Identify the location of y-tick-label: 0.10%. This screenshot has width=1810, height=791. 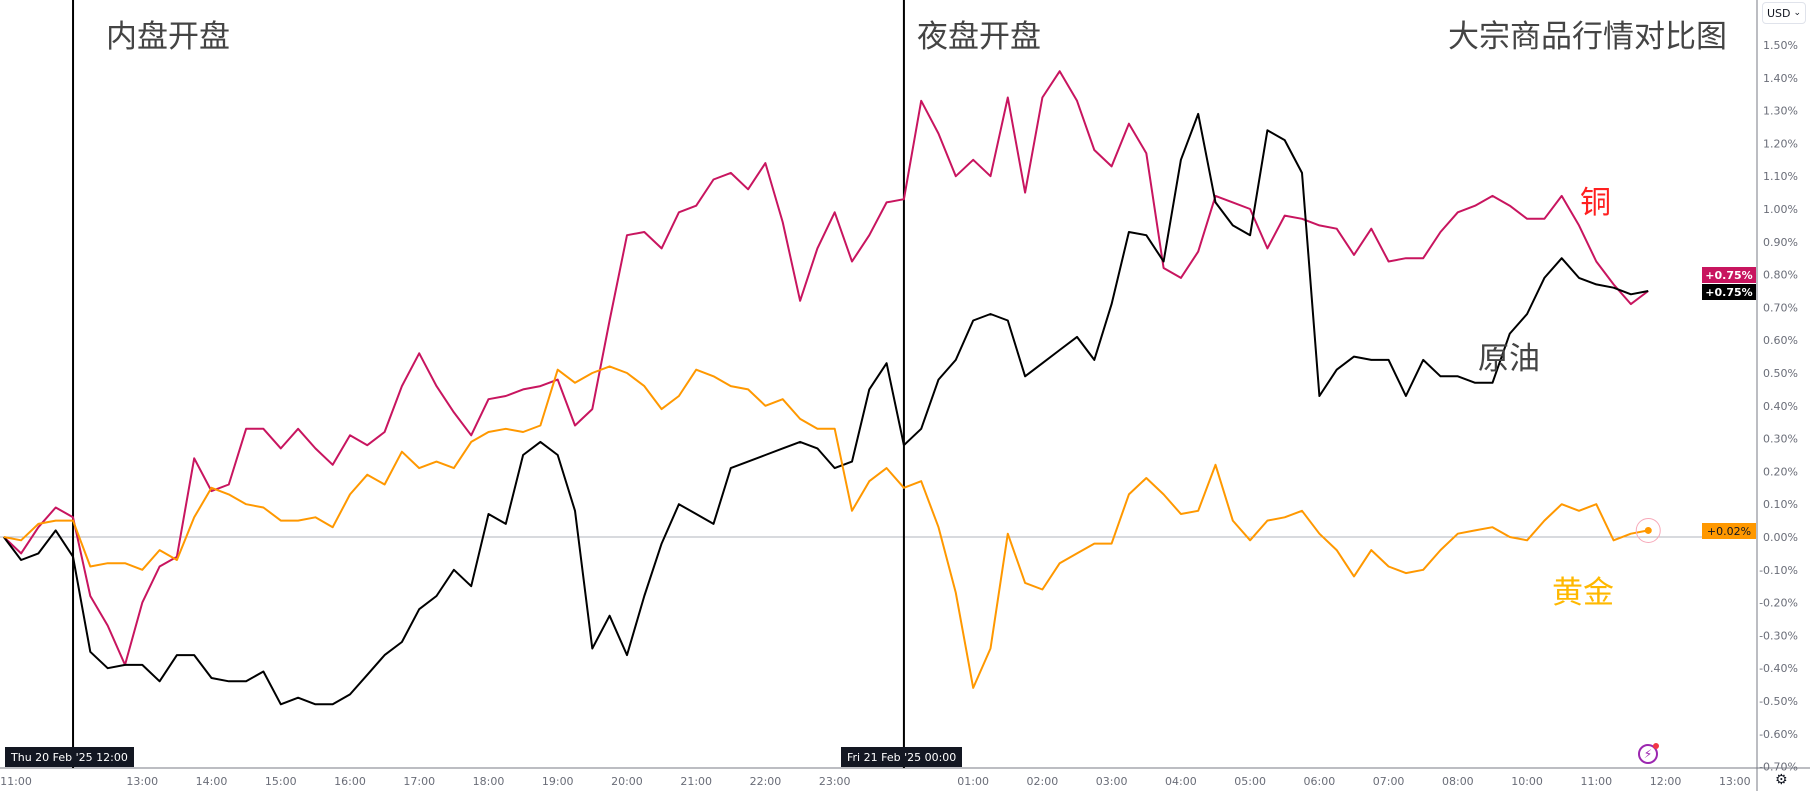
(1780, 504).